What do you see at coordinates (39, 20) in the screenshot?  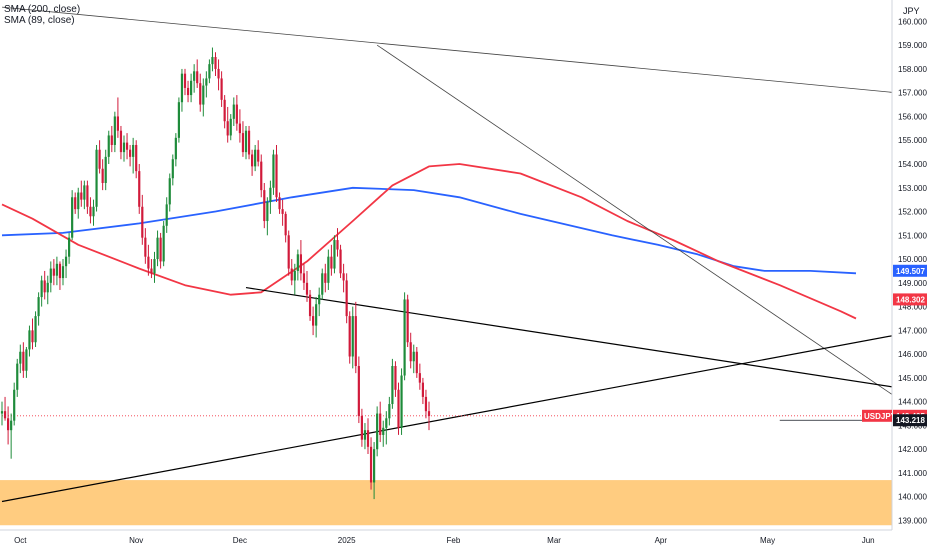 I see `legend-sma89: SMA (89, close)` at bounding box center [39, 20].